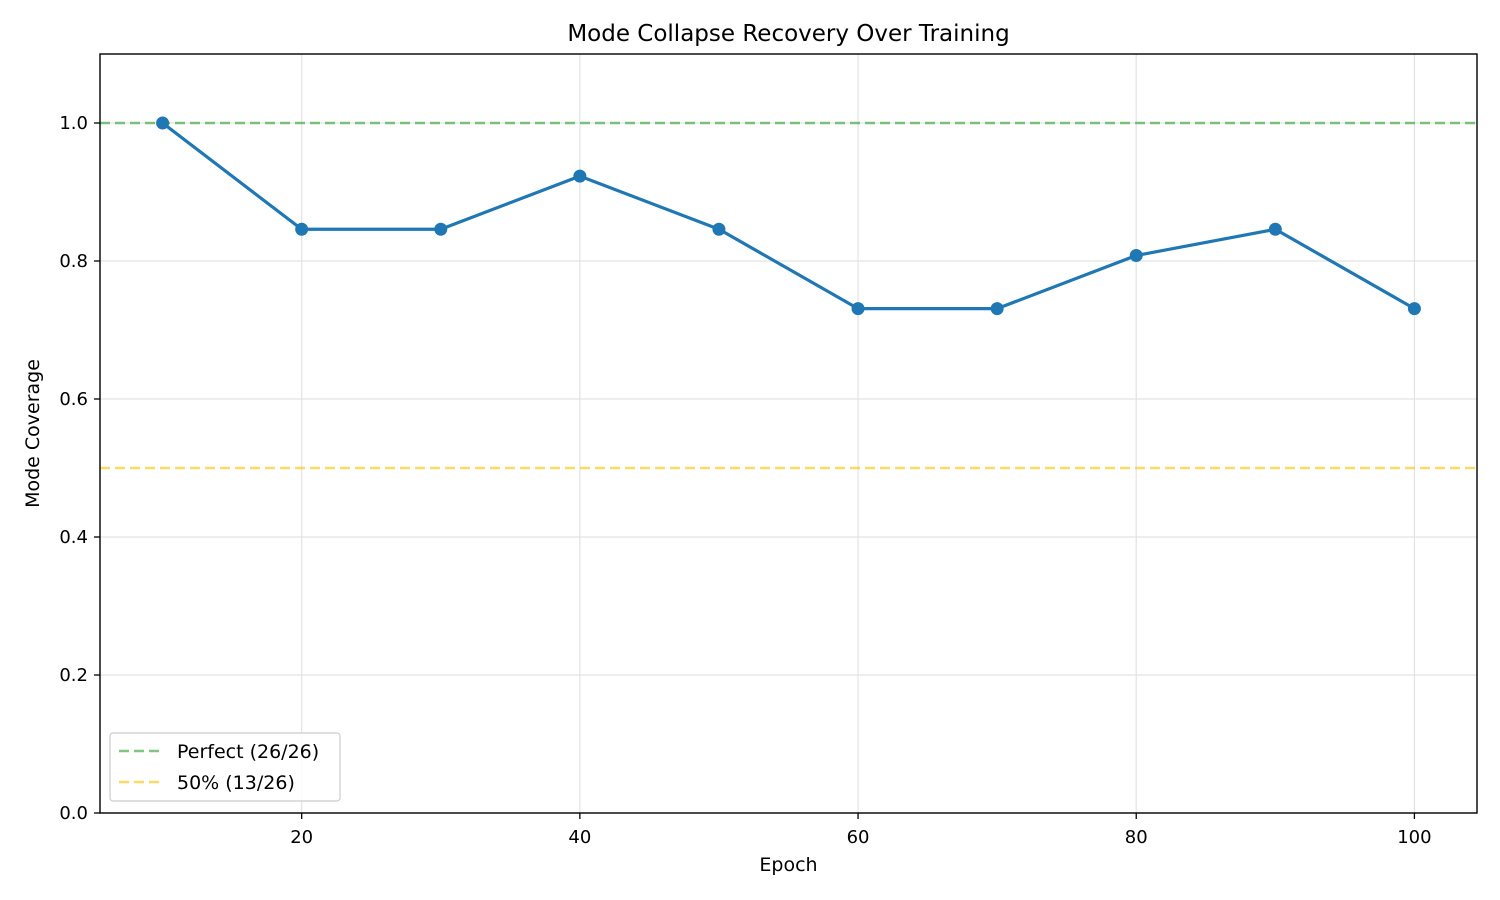 This screenshot has height=900, width=1500. What do you see at coordinates (788, 34) in the screenshot?
I see `chart-title: Mode Collapse Recovery Over Training` at bounding box center [788, 34].